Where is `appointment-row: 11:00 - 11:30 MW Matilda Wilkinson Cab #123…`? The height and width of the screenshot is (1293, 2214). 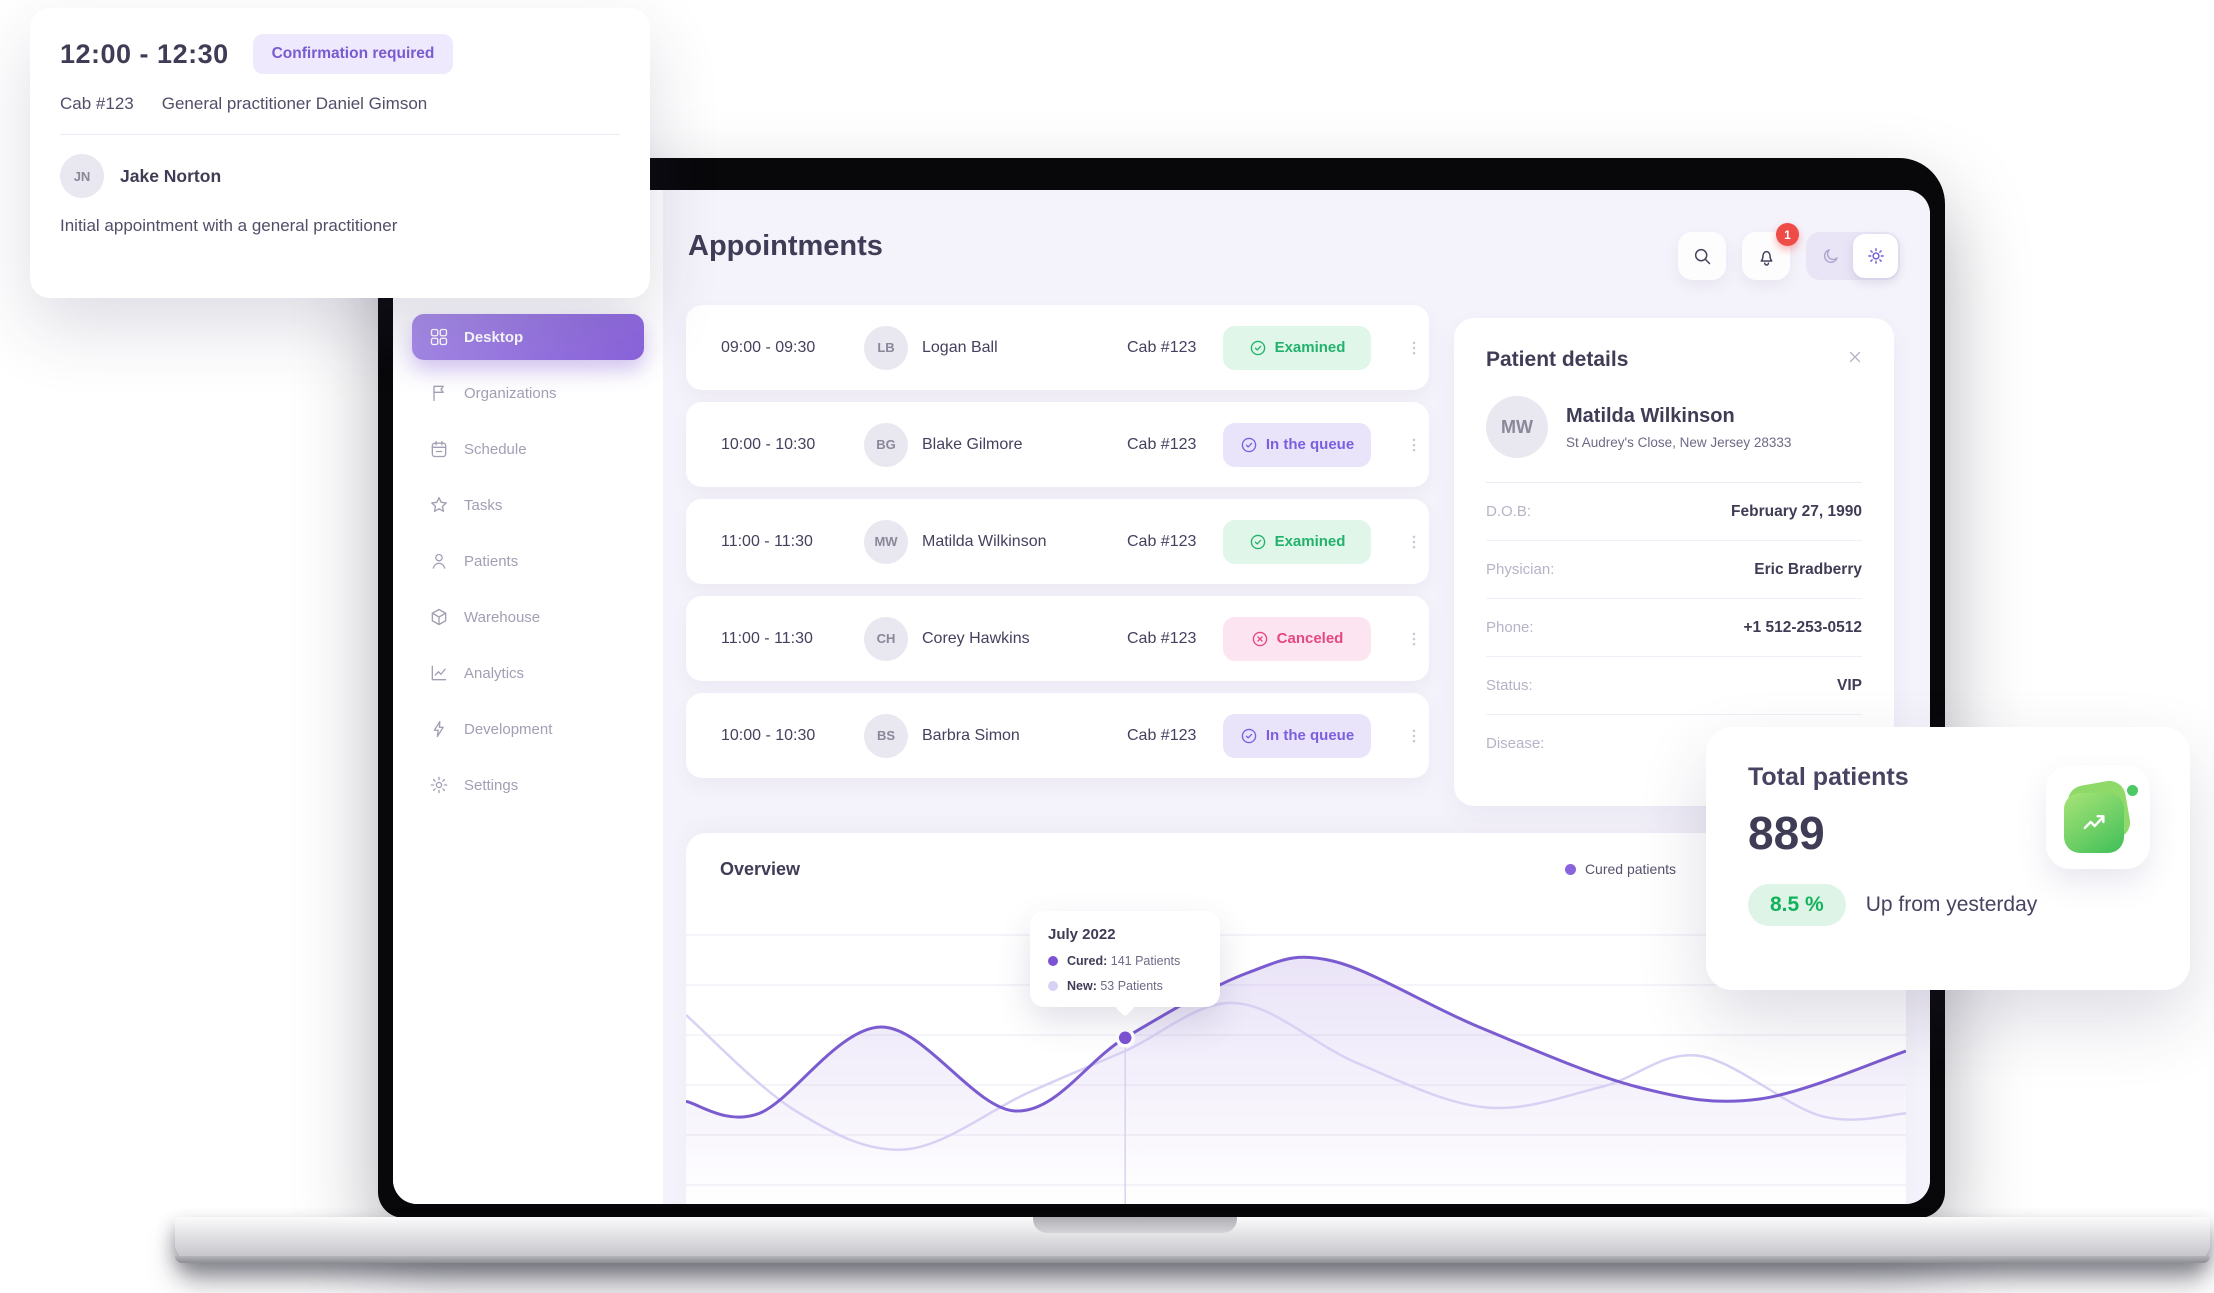 appointment-row: 11:00 - 11:30 MW Matilda Wilkinson Cab #123… is located at coordinates (1057, 541).